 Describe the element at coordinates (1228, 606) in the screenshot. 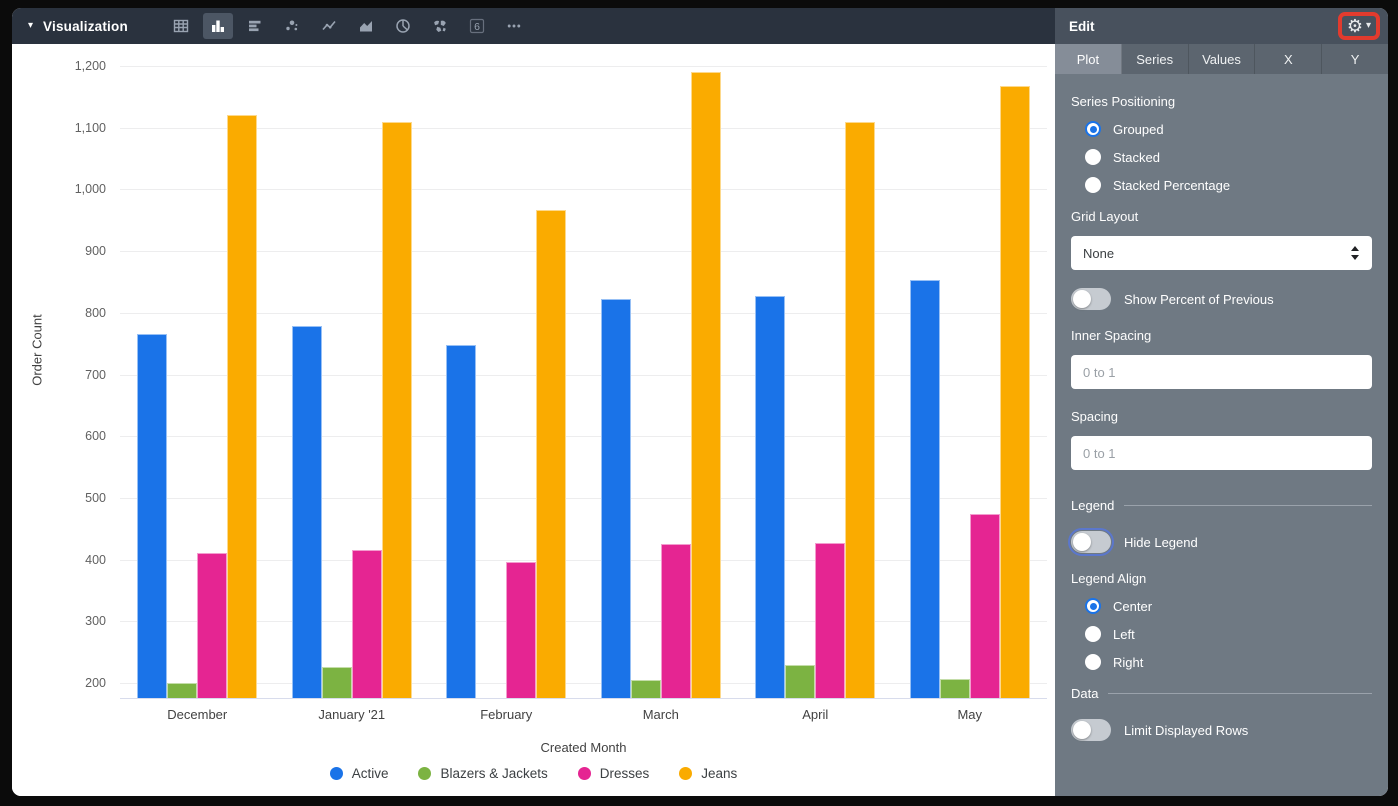

I see `legend-align-option-center: Center` at that location.